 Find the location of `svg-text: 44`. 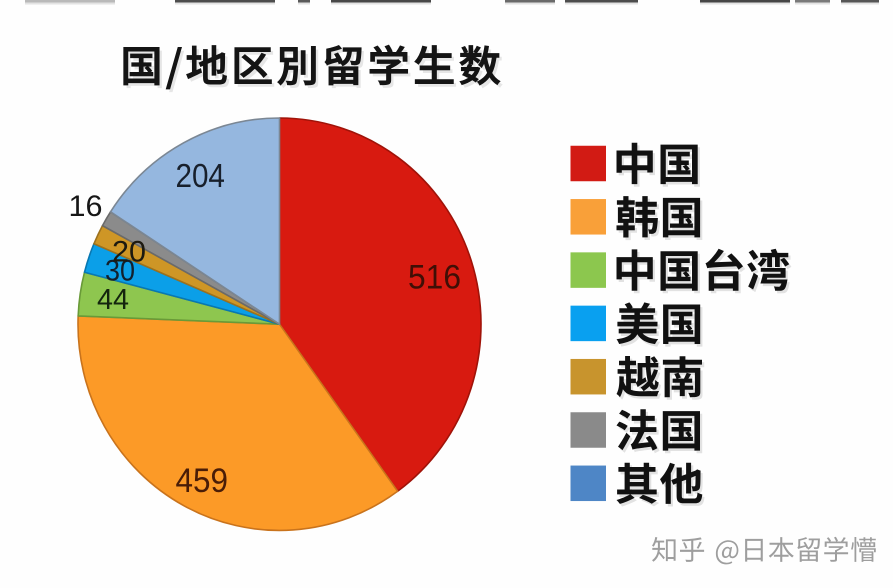

svg-text: 44 is located at coordinates (113, 300).